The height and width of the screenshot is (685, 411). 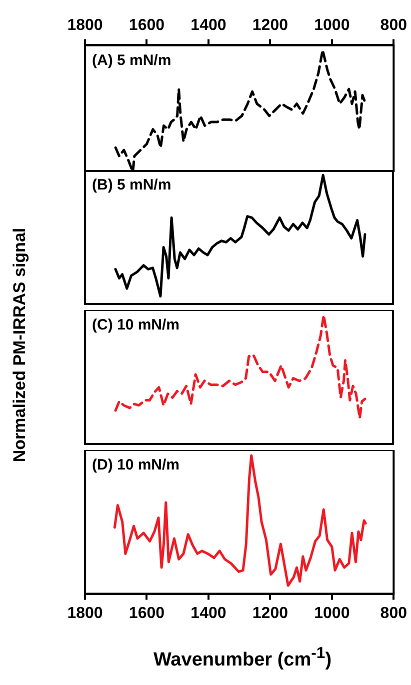 What do you see at coordinates (20, 345) in the screenshot?
I see `y-axis-title: Normalized PM-IRRAS signal` at bounding box center [20, 345].